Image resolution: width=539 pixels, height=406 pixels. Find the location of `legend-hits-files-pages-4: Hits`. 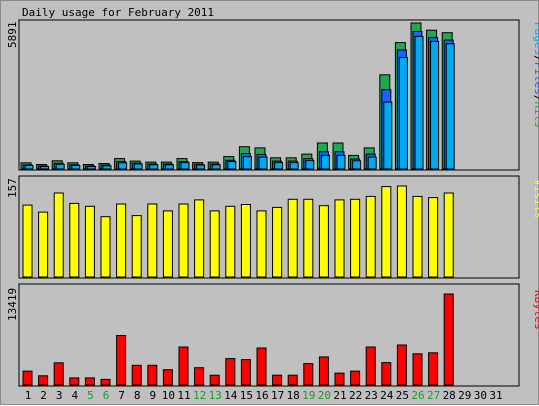

legend-hits-files-pages-4: Hits is located at coordinates (535, 115).